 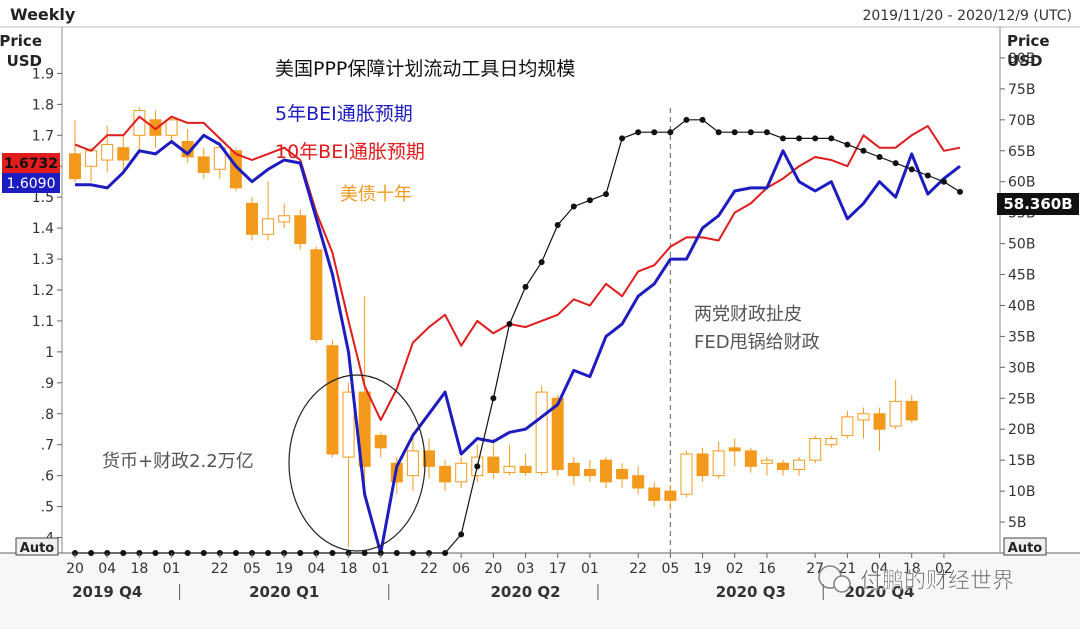 What do you see at coordinates (43, 105) in the screenshot?
I see `left-tick-label: 1.8` at bounding box center [43, 105].